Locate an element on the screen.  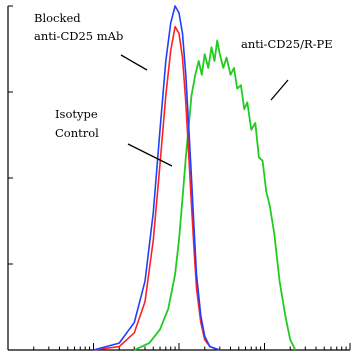
annotation-antibody-line1: anti-CD25/R-PE is located at coordinates (287, 44).